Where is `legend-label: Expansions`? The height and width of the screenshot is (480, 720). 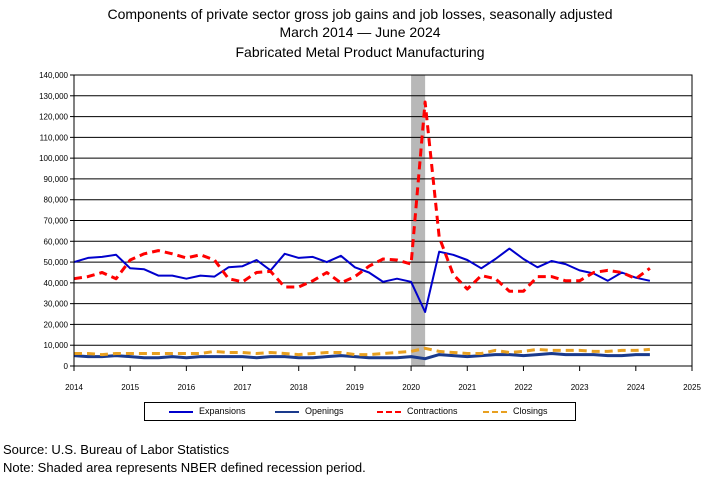 legend-label: Expansions is located at coordinates (222, 411).